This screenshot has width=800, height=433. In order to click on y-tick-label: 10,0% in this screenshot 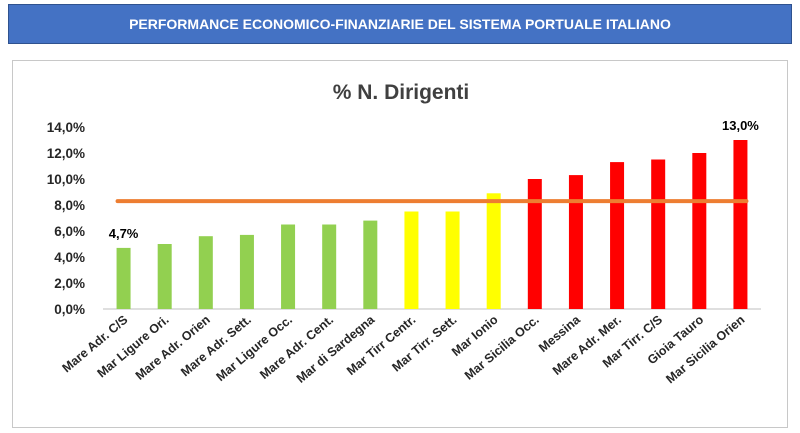, I will do `click(66, 179)`.